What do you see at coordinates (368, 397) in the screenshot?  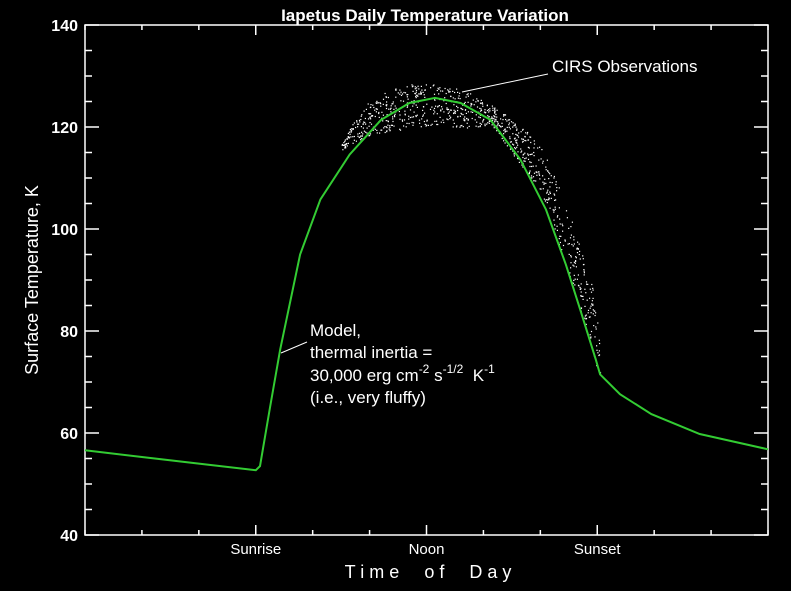 I see `model-annotation-line-4: (i.e., very fluffy)` at bounding box center [368, 397].